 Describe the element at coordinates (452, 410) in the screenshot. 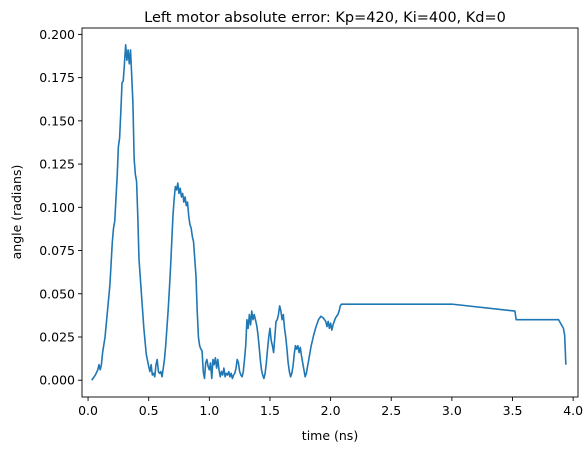

I see `x-tick-label: 3.0` at that location.